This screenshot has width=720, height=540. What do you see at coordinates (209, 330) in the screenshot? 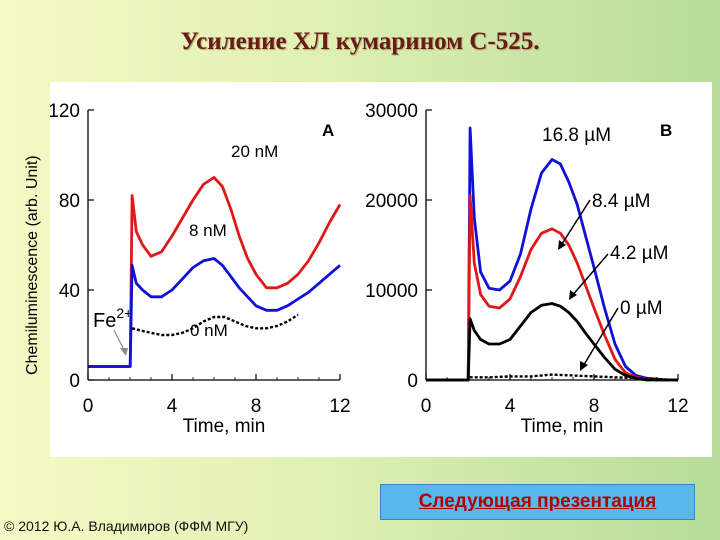
I see `series-label-0nm: 0 nM` at bounding box center [209, 330].